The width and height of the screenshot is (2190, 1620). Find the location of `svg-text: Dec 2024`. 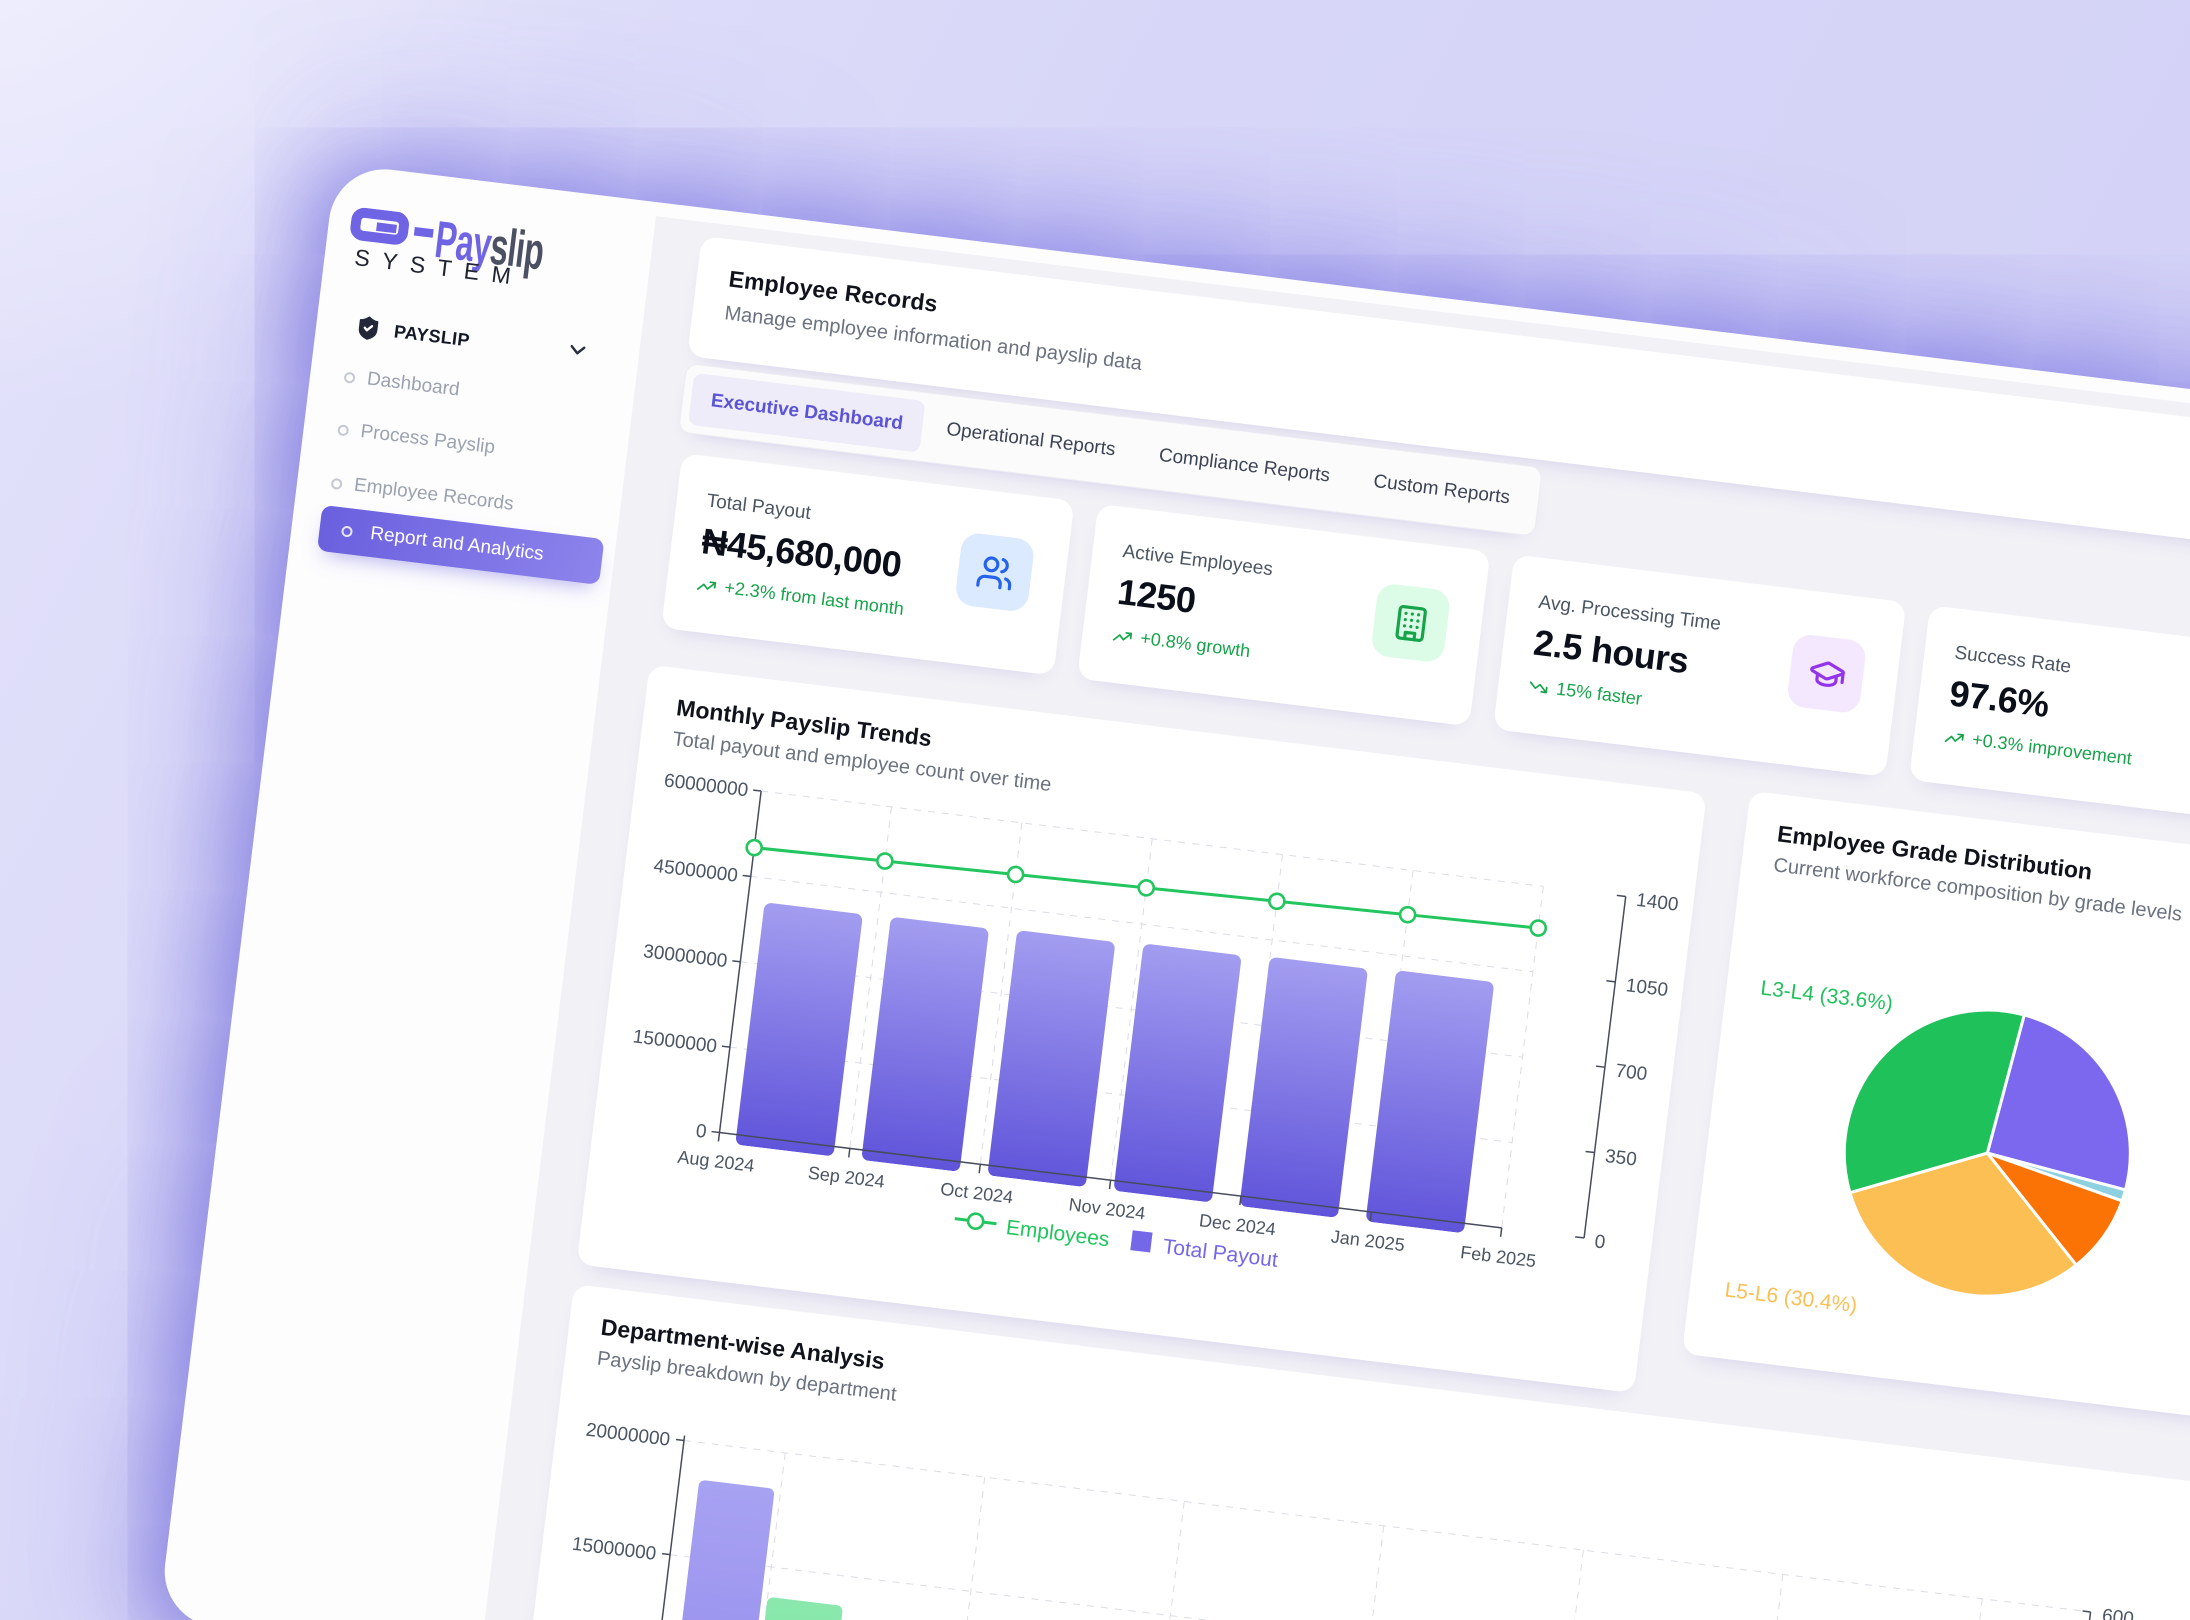

svg-text: Dec 2024 is located at coordinates (1237, 1224).